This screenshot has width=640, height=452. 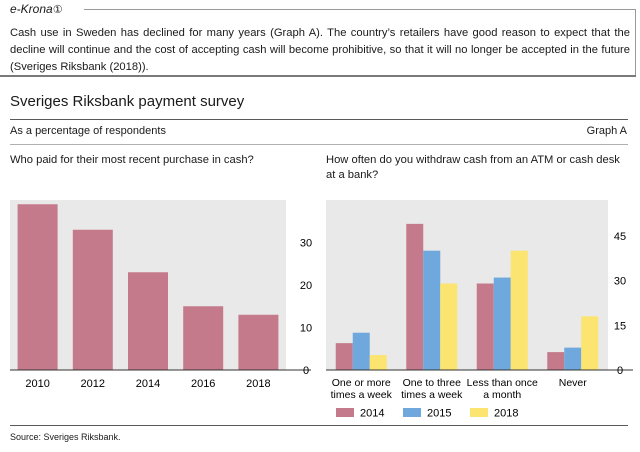 I want to click on right-y-tick-label: 15, so click(x=620, y=326).